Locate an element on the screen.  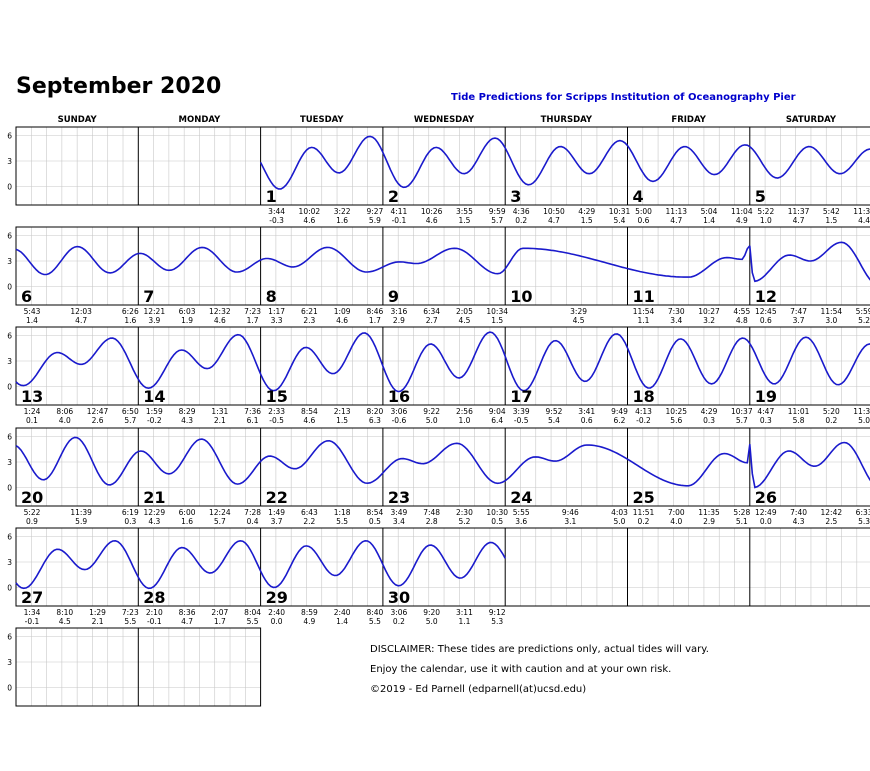
tide-time-label: 5:55 is located at coordinates (521, 512).